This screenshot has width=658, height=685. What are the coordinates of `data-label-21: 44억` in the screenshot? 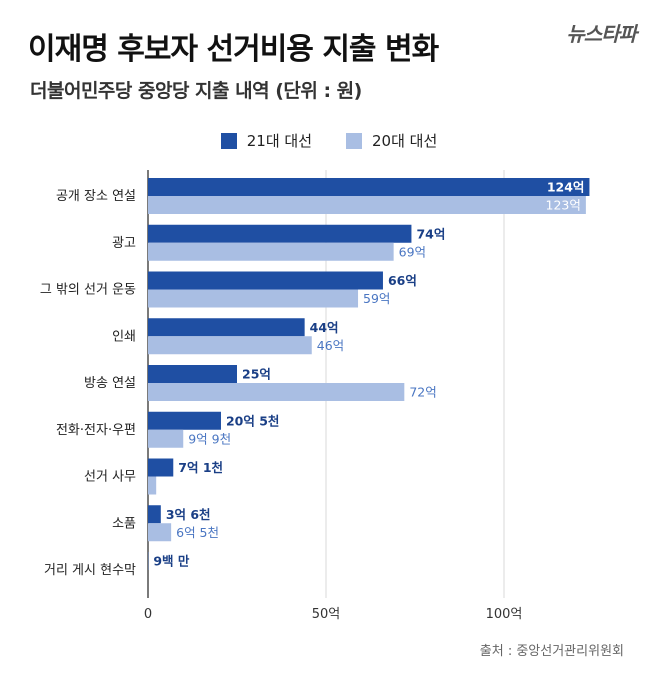 It's located at (324, 327).